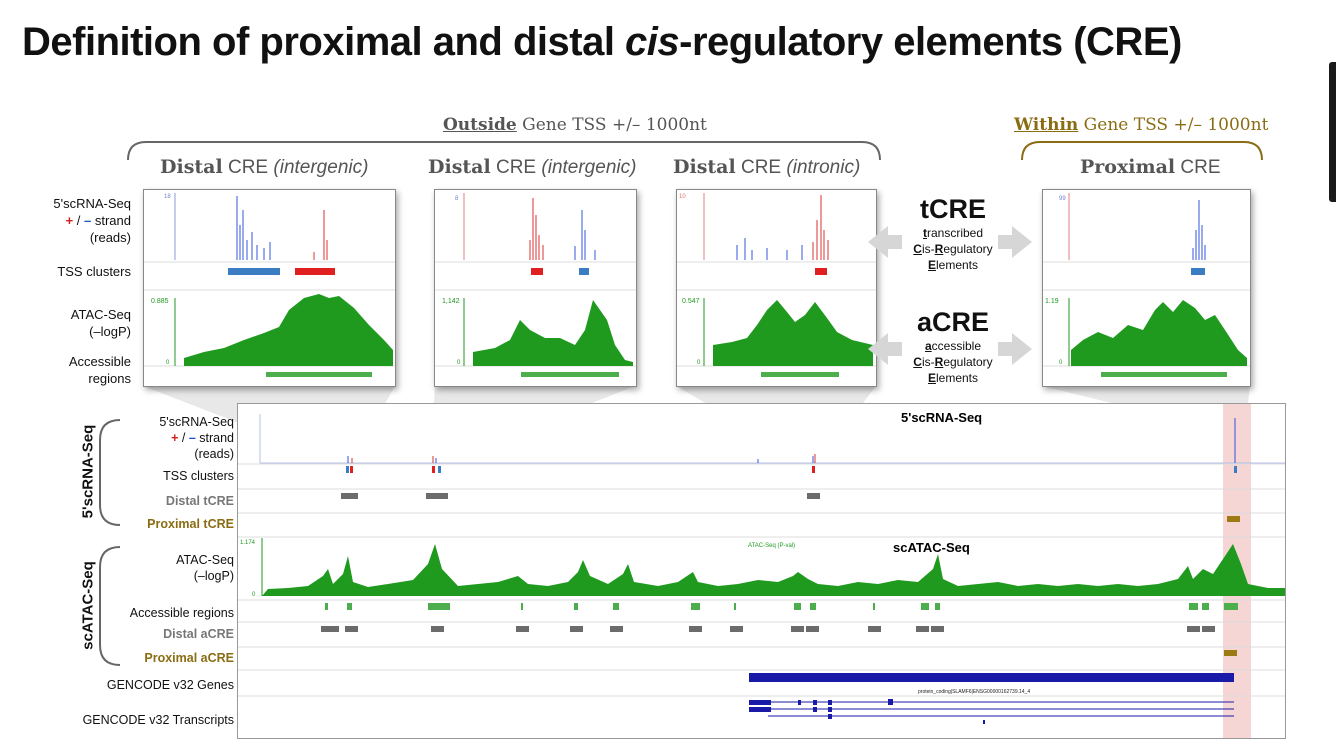 The height and width of the screenshot is (744, 1336). I want to click on svg-text: 0.547, so click(691, 301).